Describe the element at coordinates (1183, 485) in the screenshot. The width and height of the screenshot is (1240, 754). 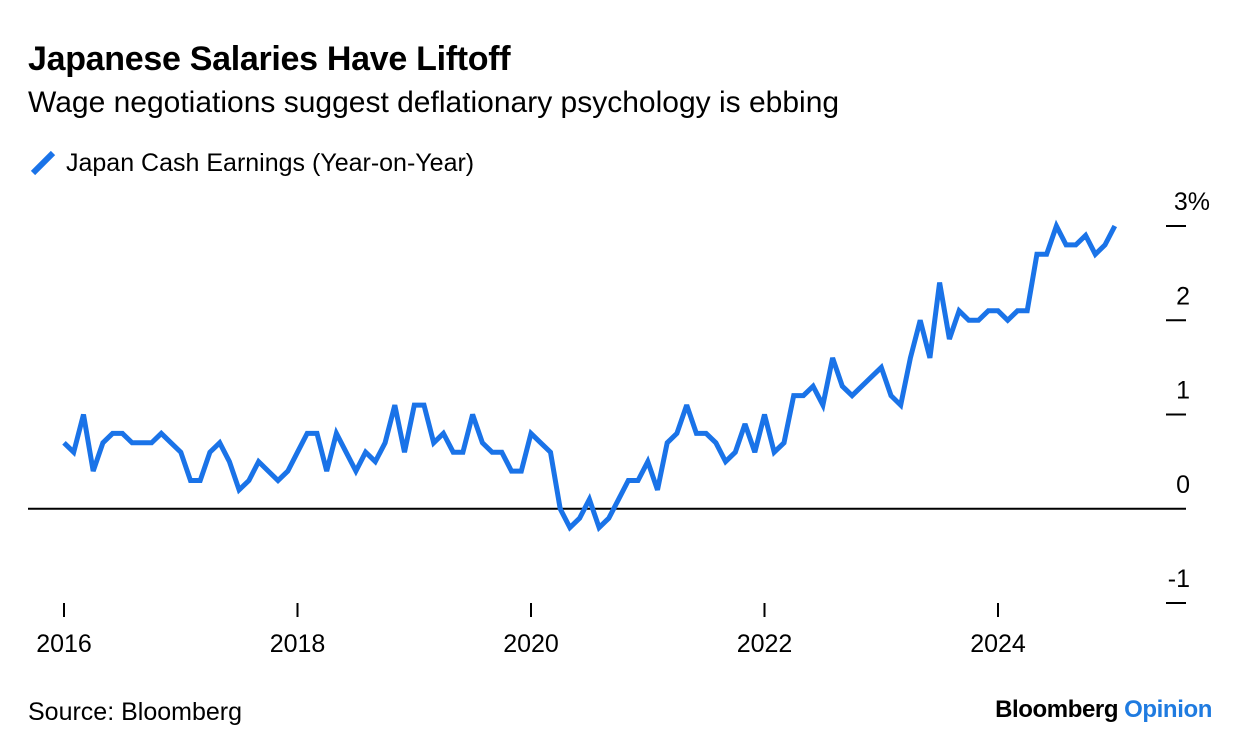
I see `y-tick-label: 0` at that location.